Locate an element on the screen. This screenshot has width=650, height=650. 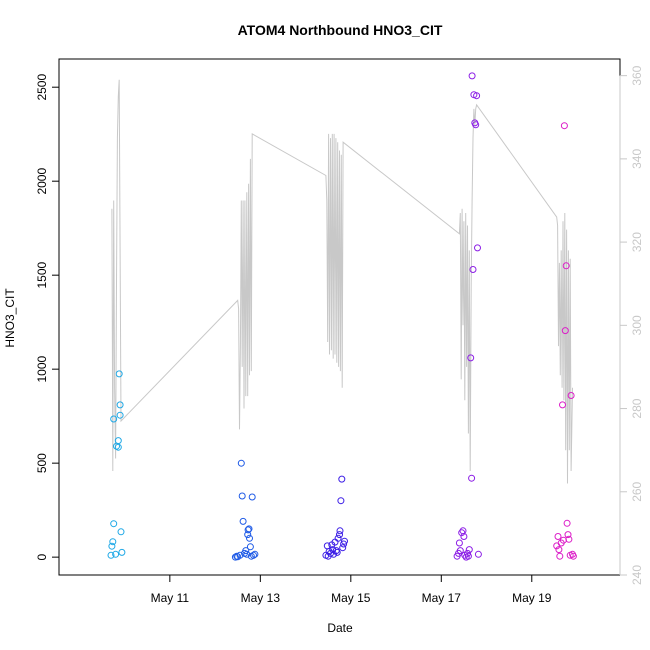
y-axis-right: 240 260 280 300 320 340 360 is located at coordinates (631, 325).